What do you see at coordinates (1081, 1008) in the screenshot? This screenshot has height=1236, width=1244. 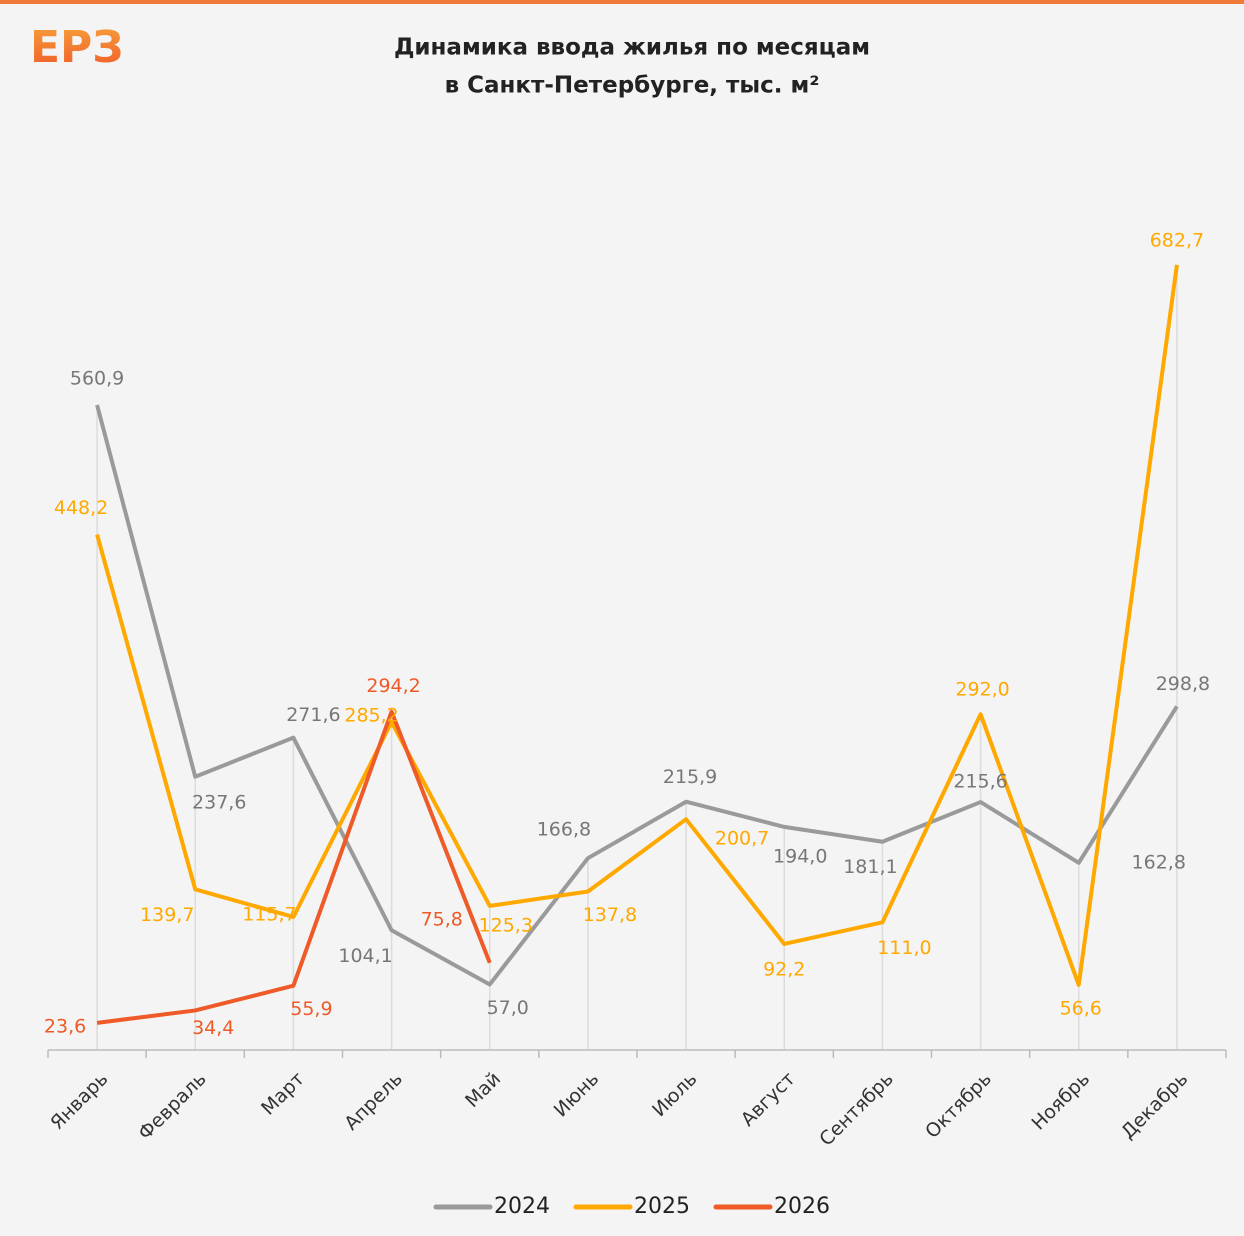 I see `data-label: 56,6` at bounding box center [1081, 1008].